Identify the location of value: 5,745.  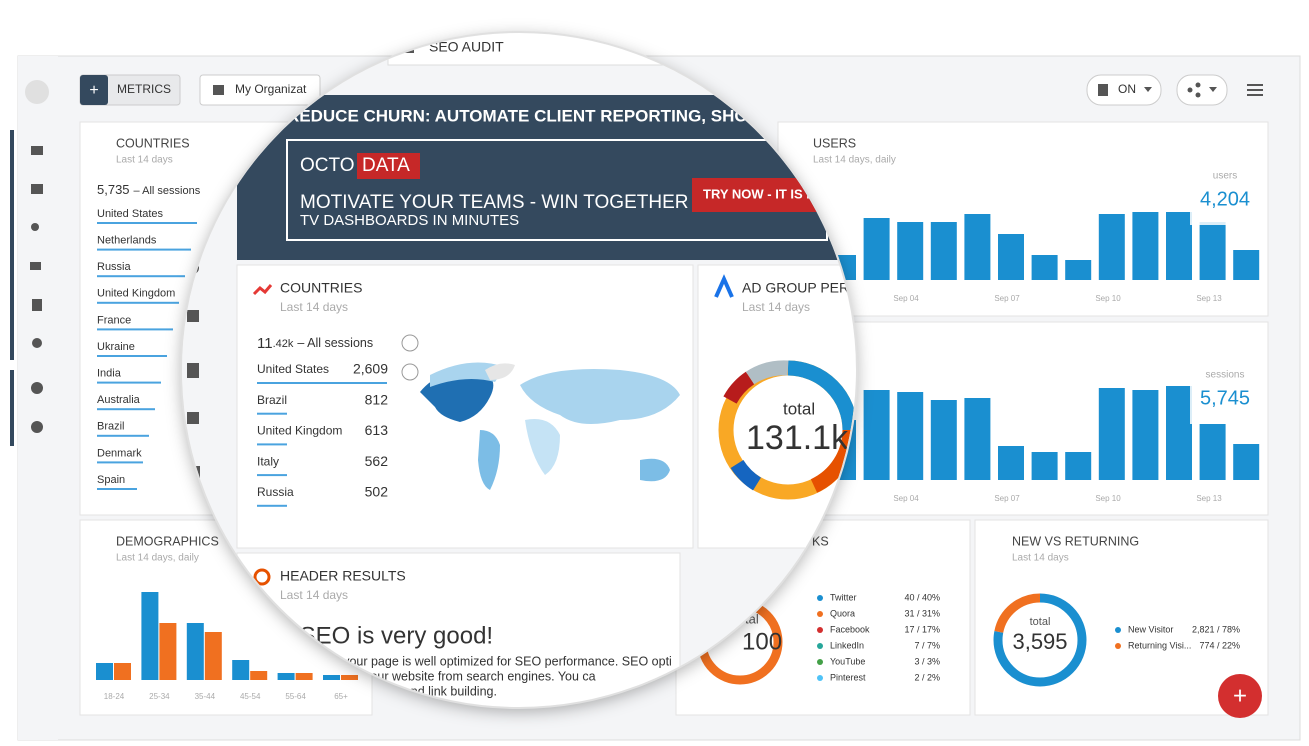
(1225, 398).